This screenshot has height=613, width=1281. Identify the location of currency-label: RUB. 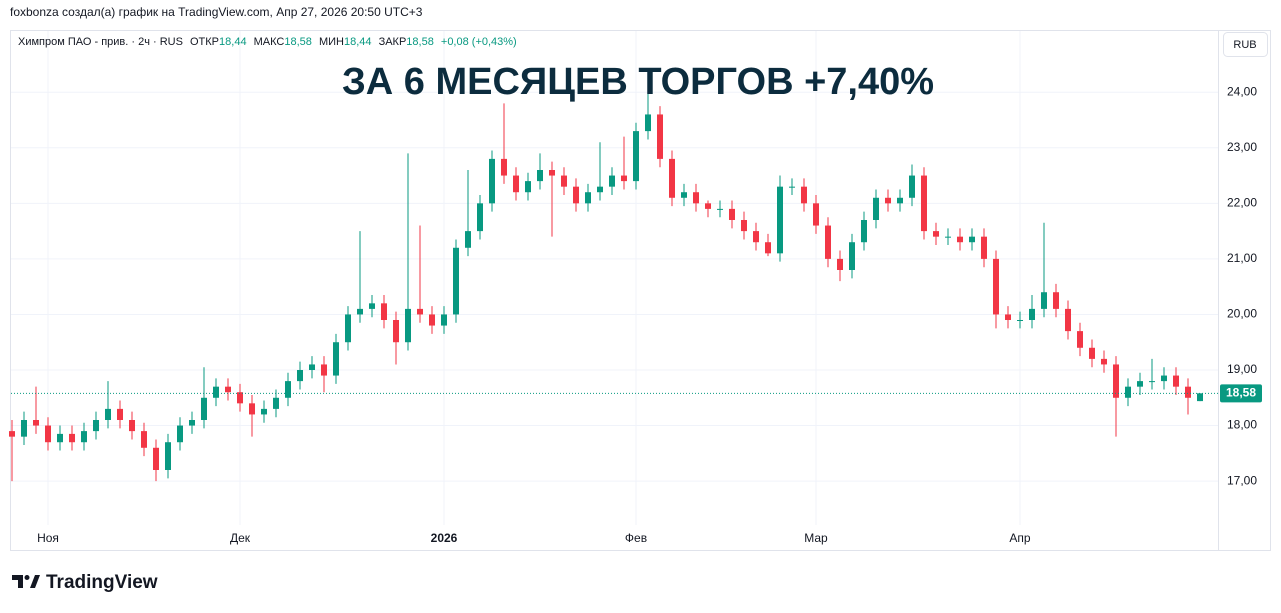
(1244, 45).